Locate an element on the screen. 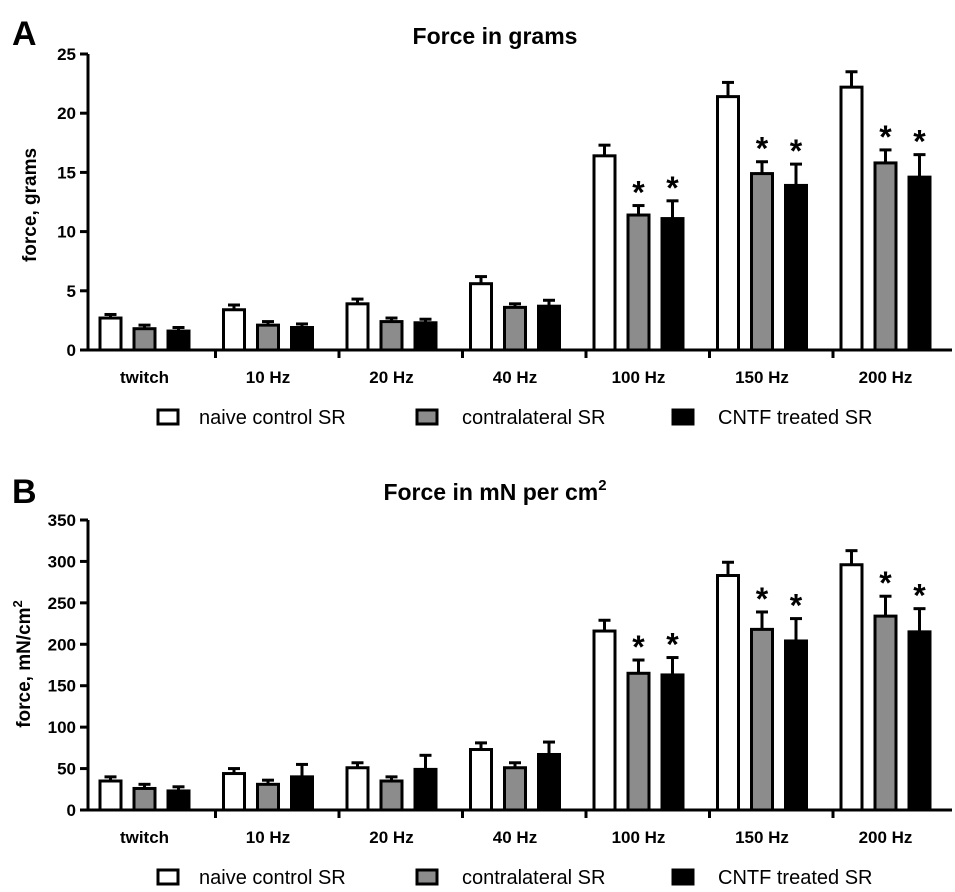 This screenshot has width=955, height=892. y-tick-label: 50 is located at coordinates (66, 769).